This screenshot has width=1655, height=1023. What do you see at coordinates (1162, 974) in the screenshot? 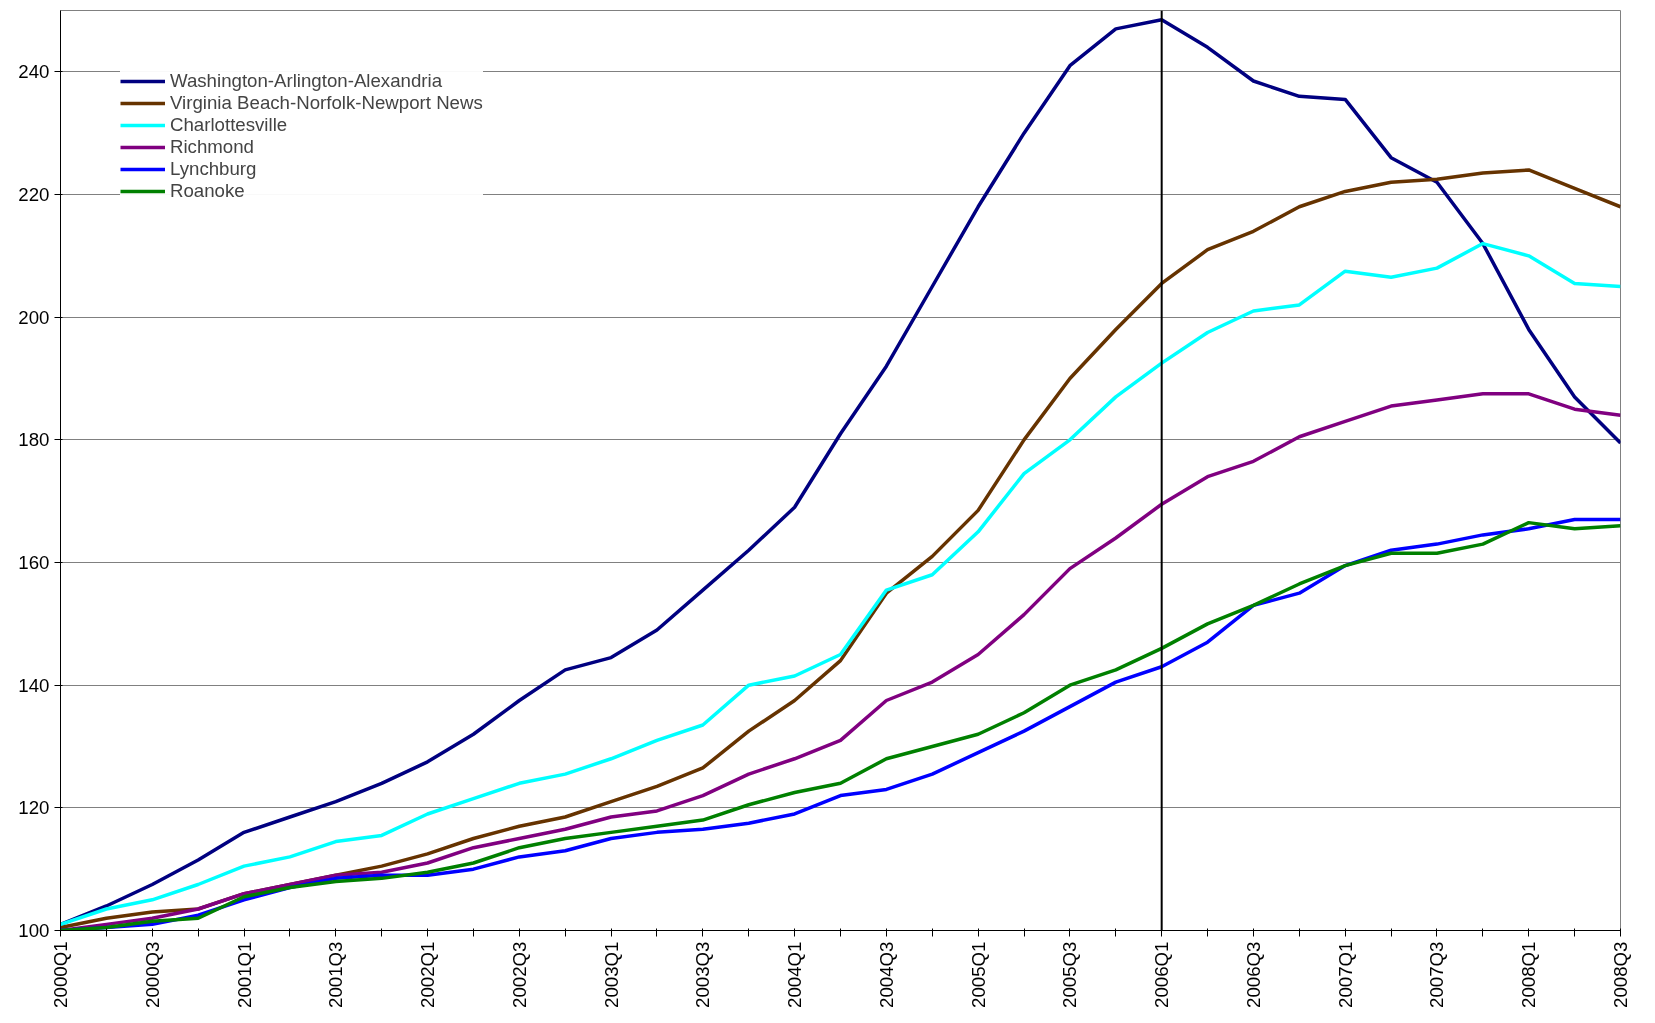
I see `x-tick-label: 2006Q1` at bounding box center [1162, 974].